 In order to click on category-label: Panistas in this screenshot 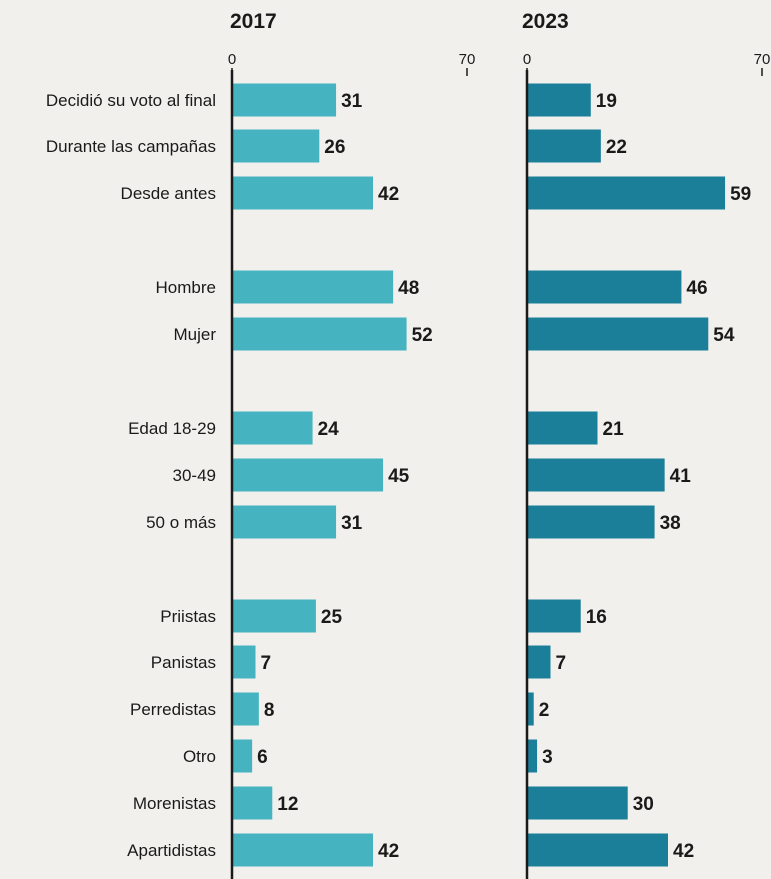, I will do `click(183, 662)`.